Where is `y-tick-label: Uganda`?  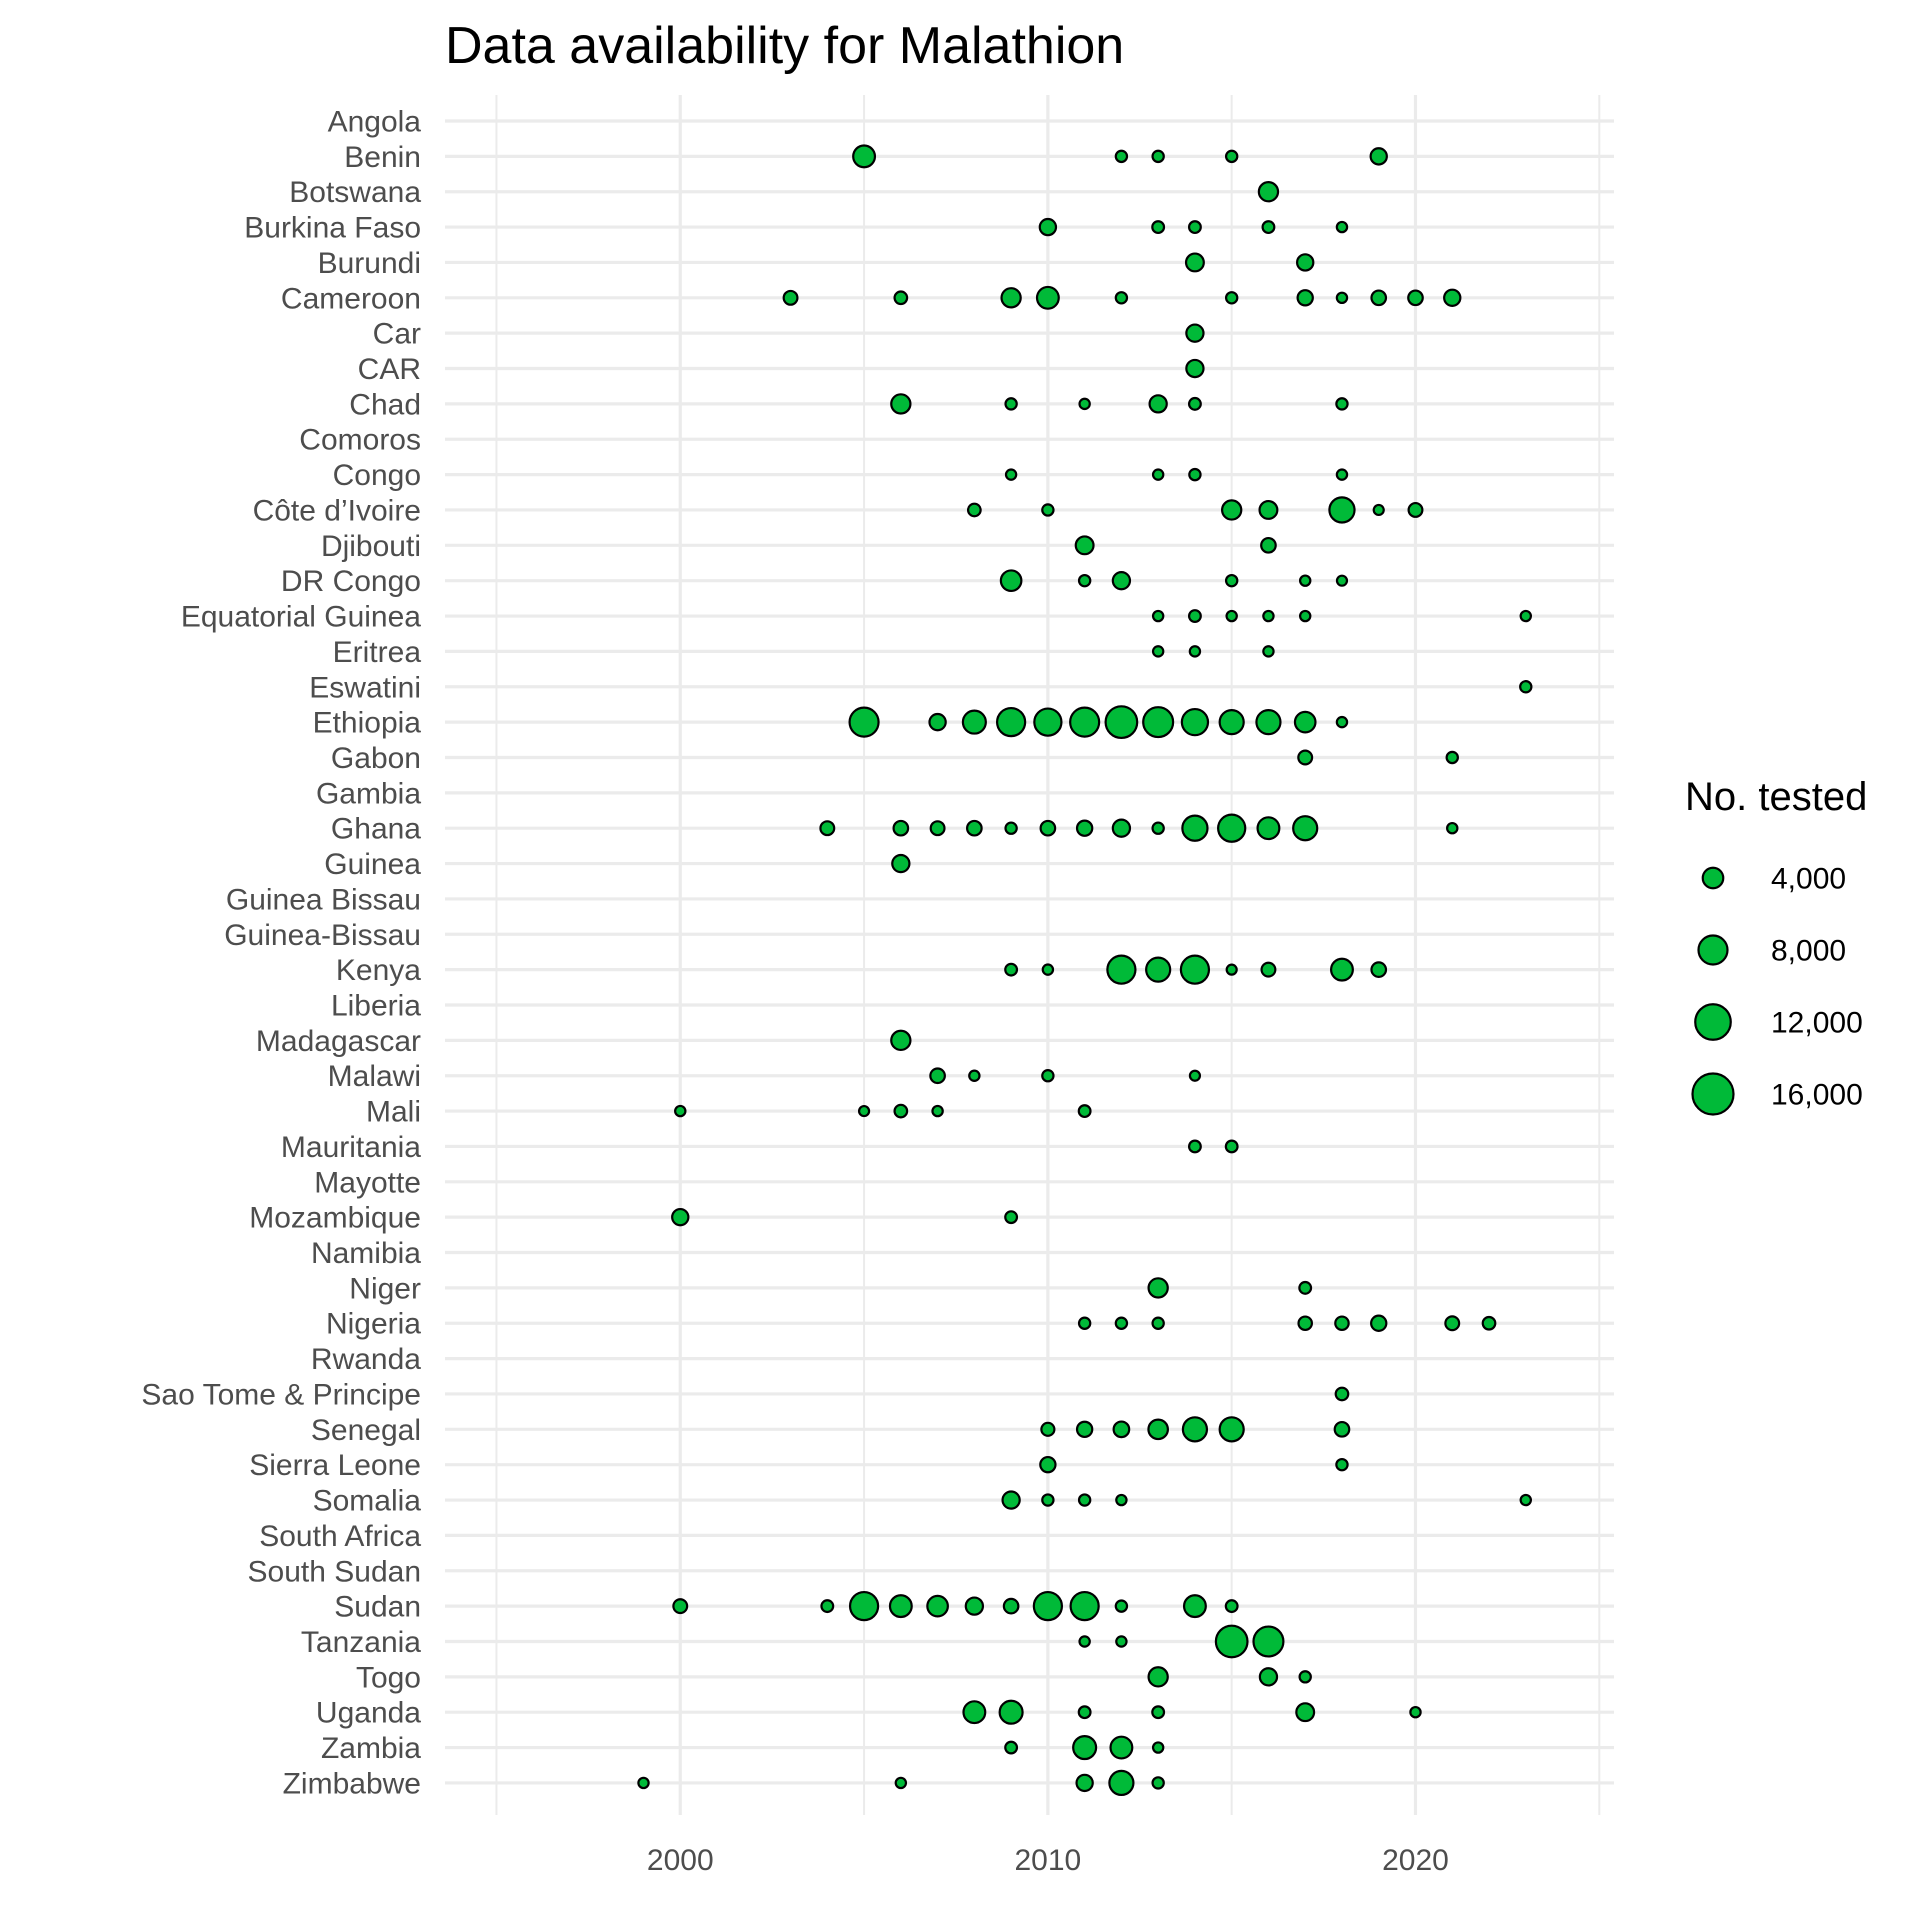
y-tick-label: Uganda is located at coordinates (368, 1713).